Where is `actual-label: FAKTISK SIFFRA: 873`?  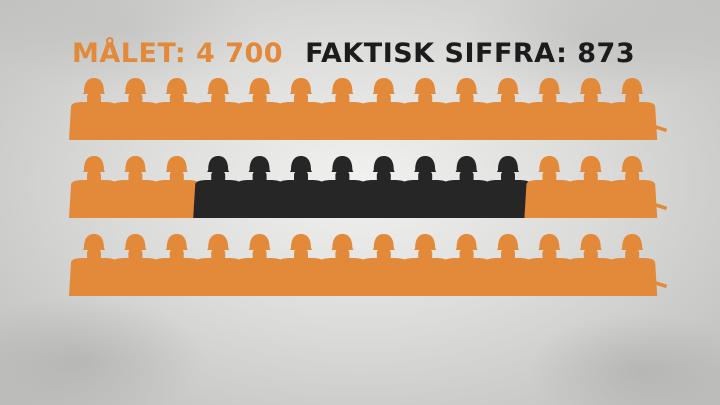 actual-label: FAKTISK SIFFRA: 873 is located at coordinates (470, 53).